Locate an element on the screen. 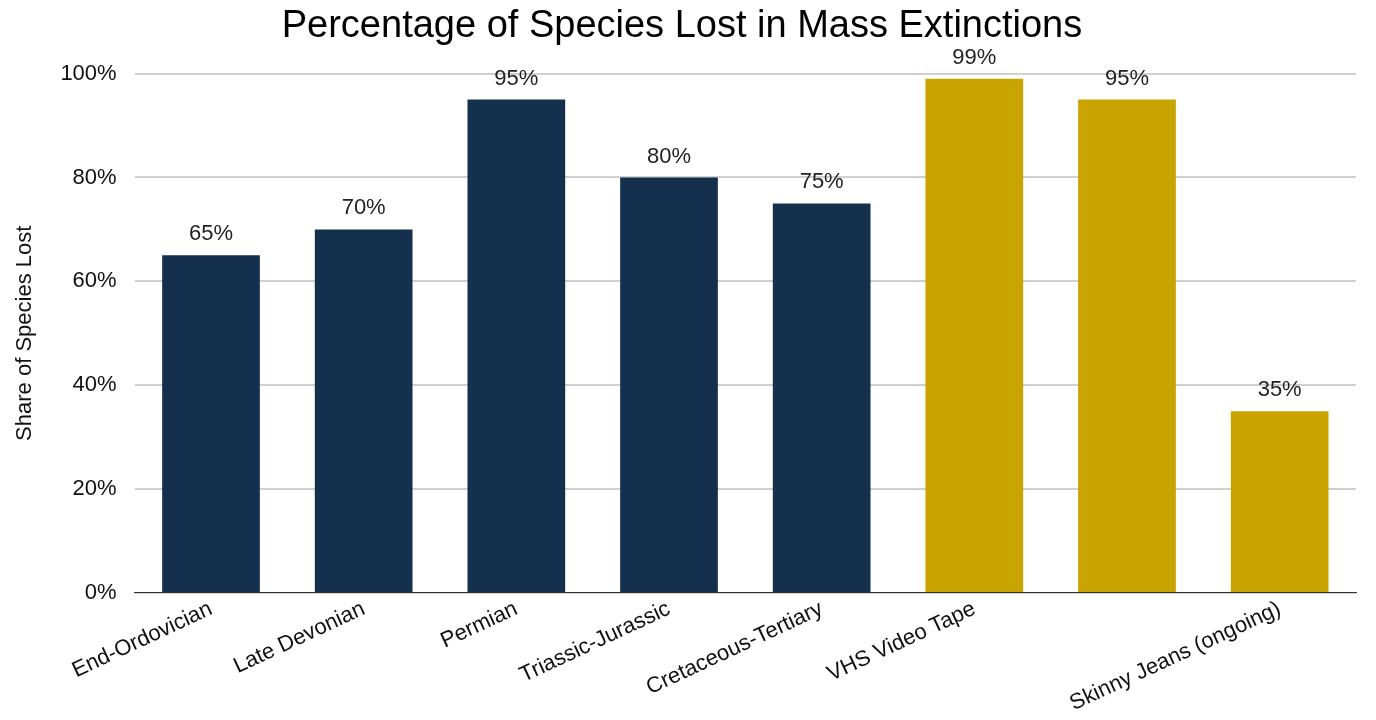 Image resolution: width=1376 pixels, height=720 pixels. data-label: 35% is located at coordinates (1279, 389).